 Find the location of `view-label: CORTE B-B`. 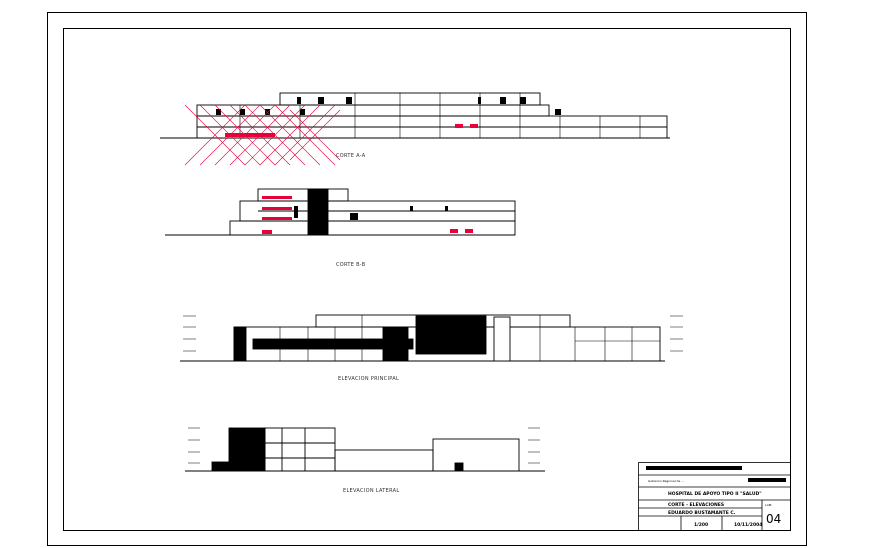

view-label: CORTE B-B is located at coordinates (351, 265).